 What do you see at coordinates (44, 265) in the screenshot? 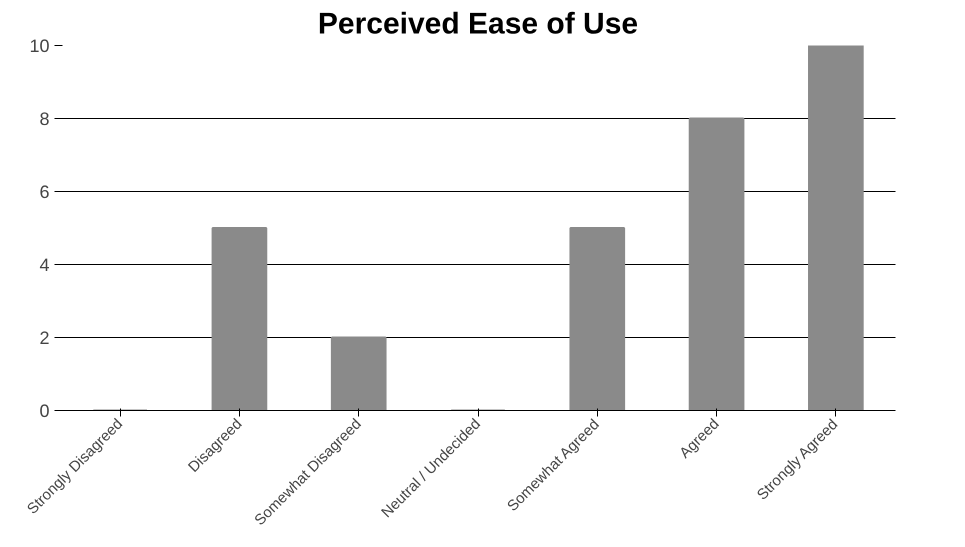
I see `y-tick-label: 4` at bounding box center [44, 265].